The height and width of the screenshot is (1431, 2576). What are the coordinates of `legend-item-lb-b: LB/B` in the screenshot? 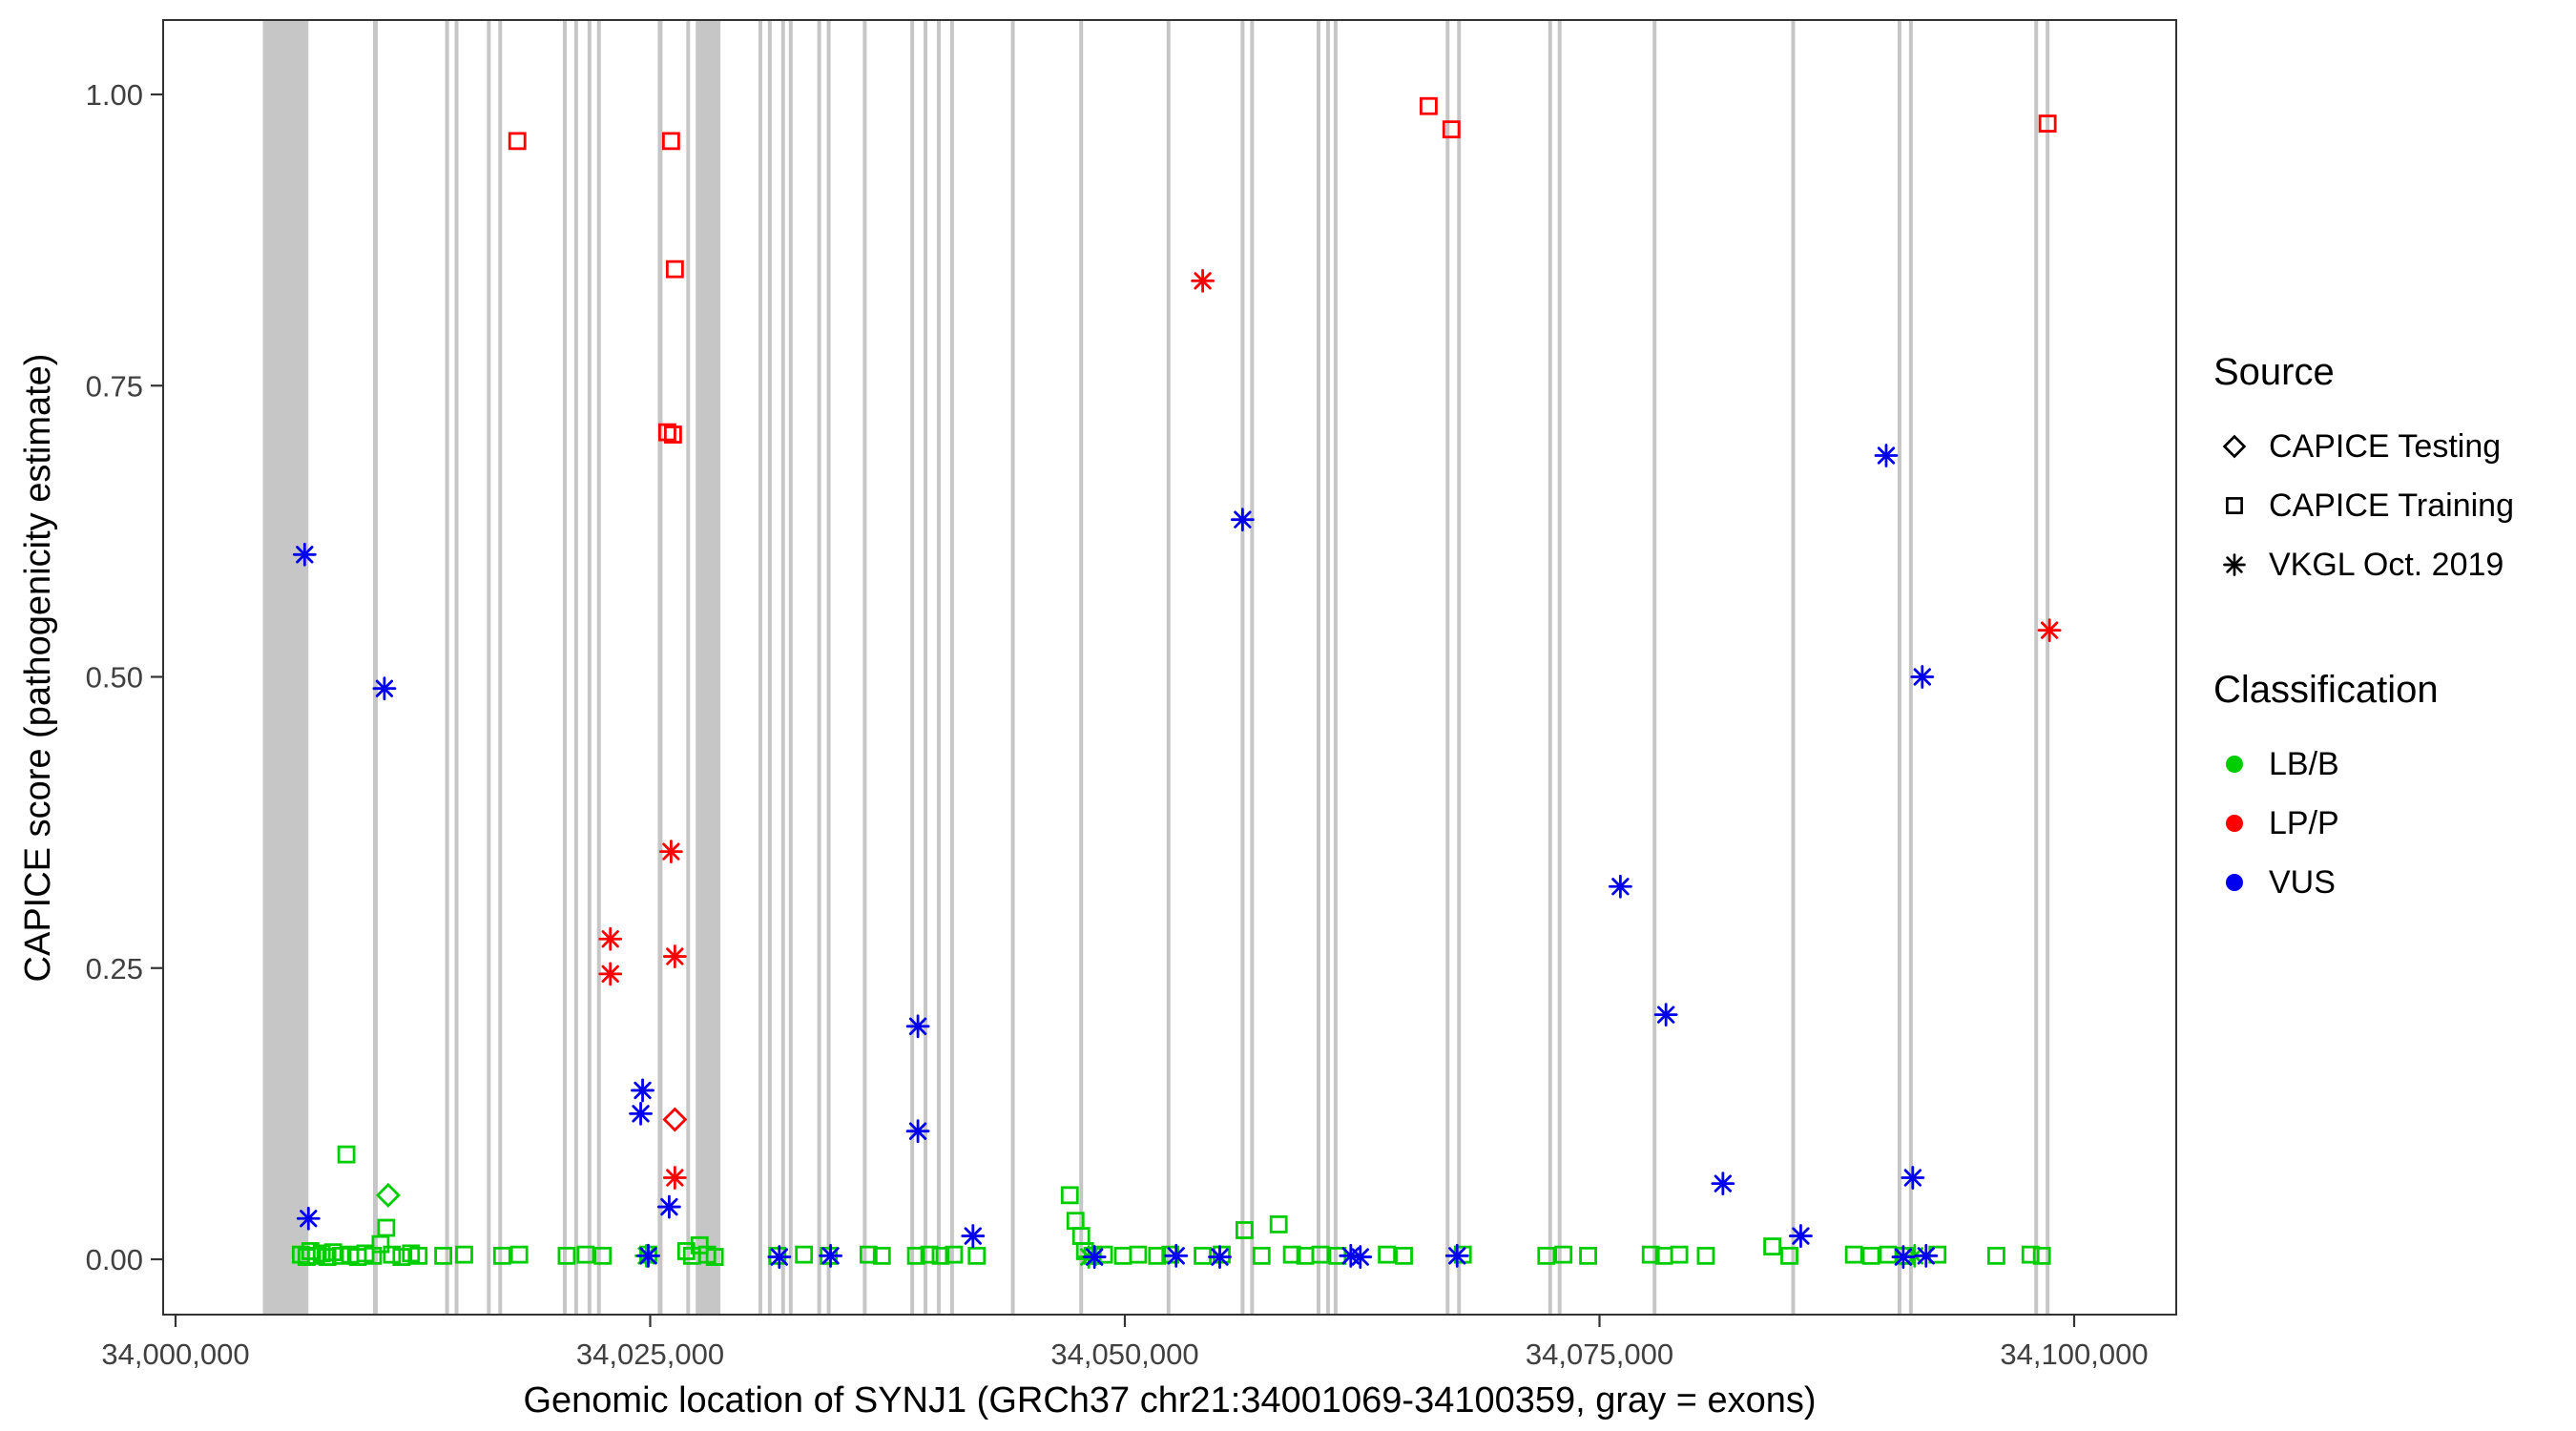 It's located at (2389, 764).